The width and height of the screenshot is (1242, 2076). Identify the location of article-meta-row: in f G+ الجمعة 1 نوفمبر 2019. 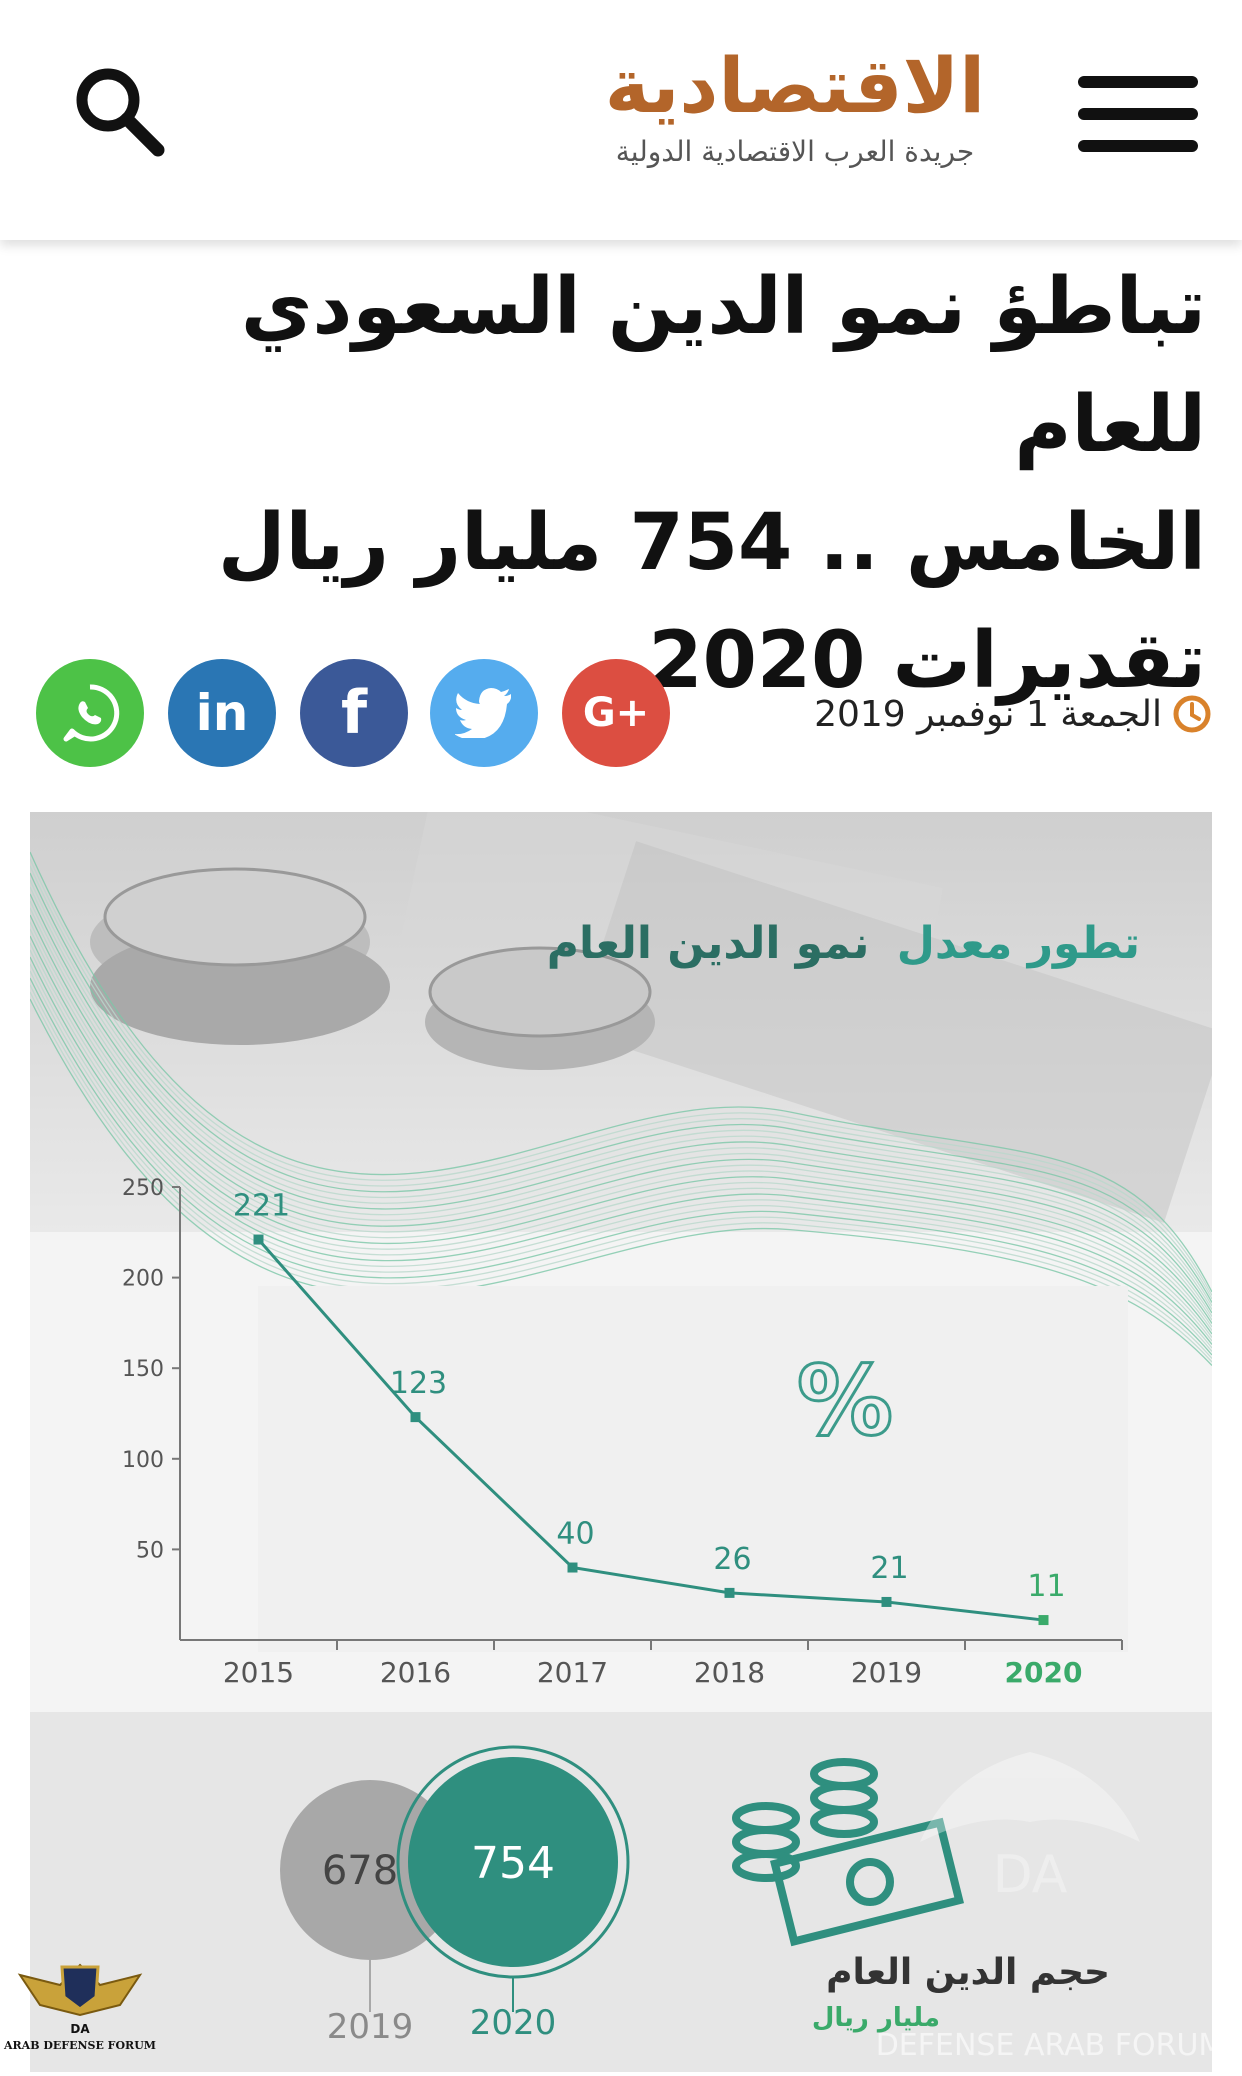
(621, 712).